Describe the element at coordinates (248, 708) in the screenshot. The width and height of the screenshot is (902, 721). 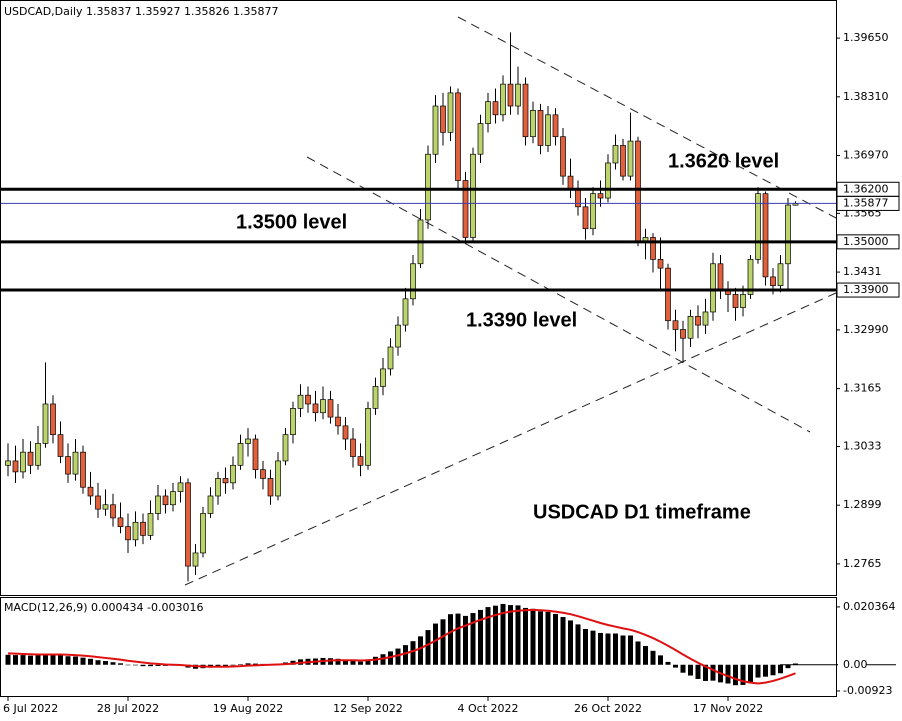
I see `x-tick-label: 19 Aug 2022` at that location.